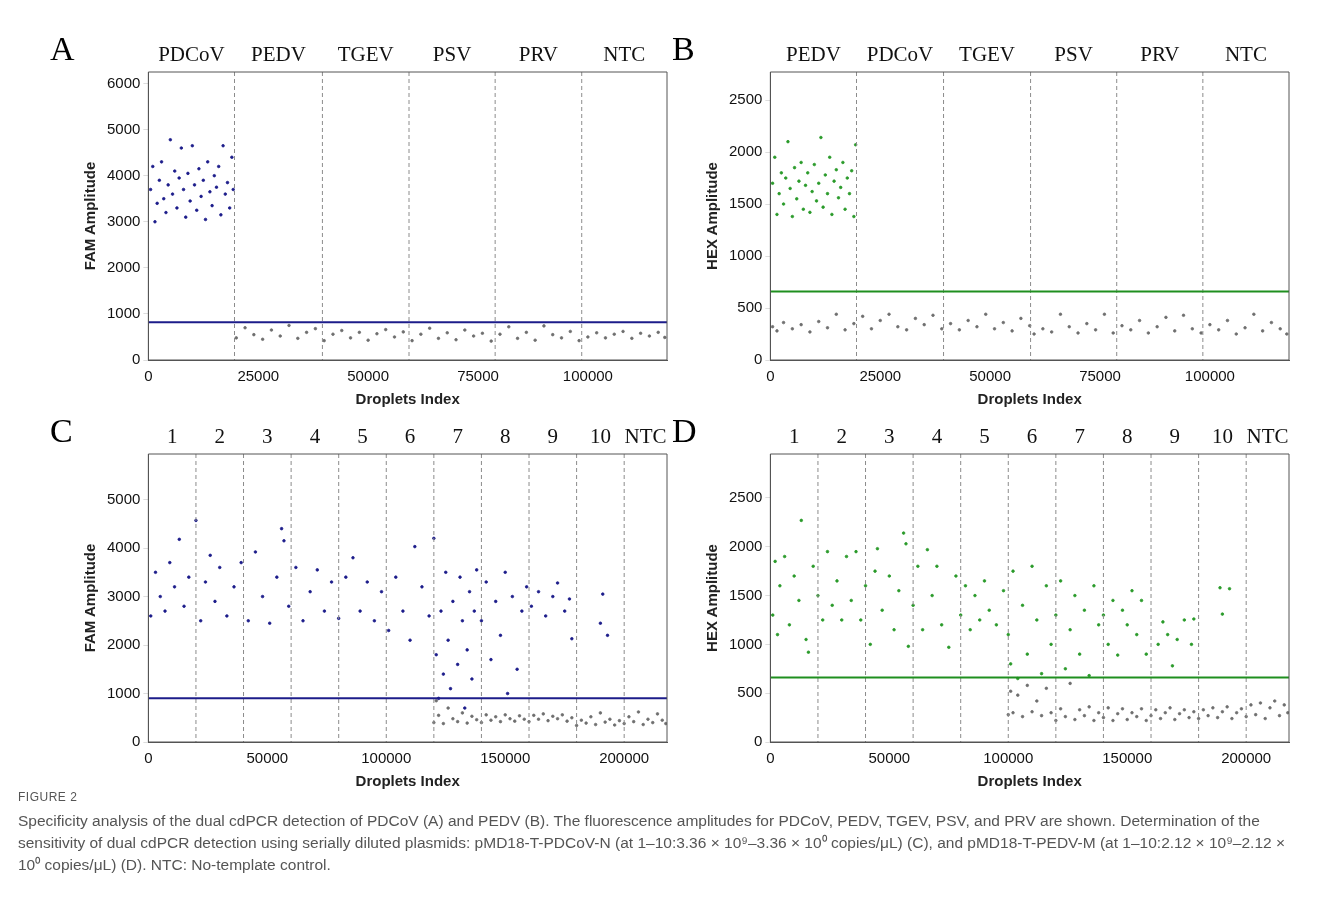 The height and width of the screenshot is (908, 1325). I want to click on text: Specificity analysis of the dual cdPCR detection of PDCoV (A) and PEDV (B). The fluorescence amplitudes for PDCoV, PEDV, TGEV, PSV, and PRV are shown. Determination of the sensitivity of dual cdPCR detection using serially diluted plasmids: pMD18-T-PDCoV-N (at 1–10:3.36 × 10⁹–3.36 × 10⁰ copies/μL) (C), and pMD18-T-PEDV-M (at 1–10:2.12 × 10⁹–2.12 × 10⁰ copies/μL) (D). NTC: No-template control., so click(652, 843).